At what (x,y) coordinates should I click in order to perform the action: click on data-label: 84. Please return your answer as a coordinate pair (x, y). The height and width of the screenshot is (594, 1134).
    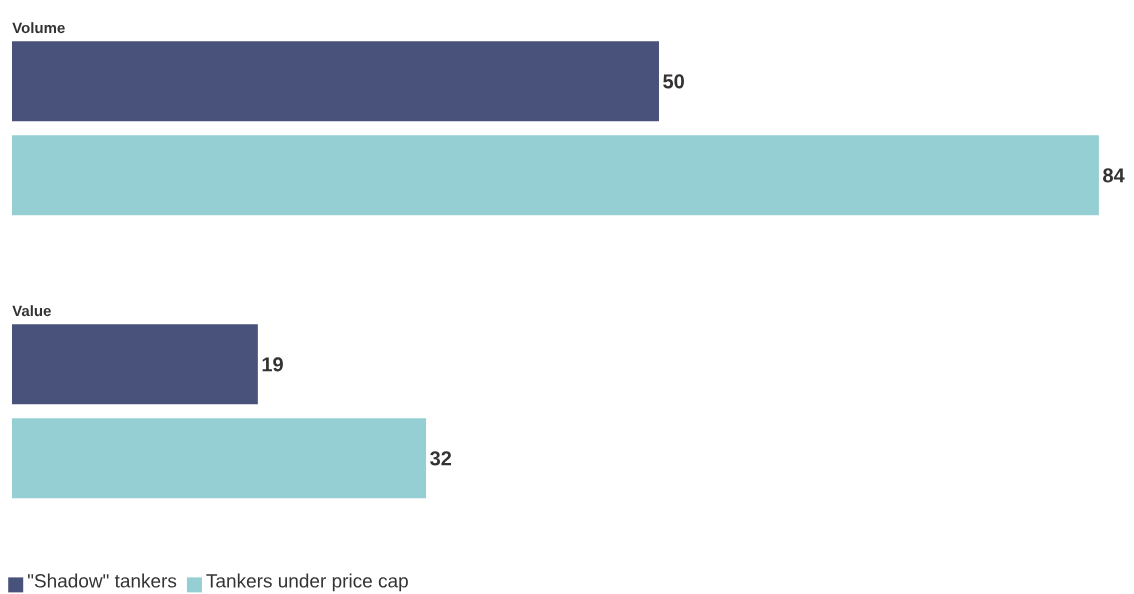
    Looking at the image, I should click on (1114, 175).